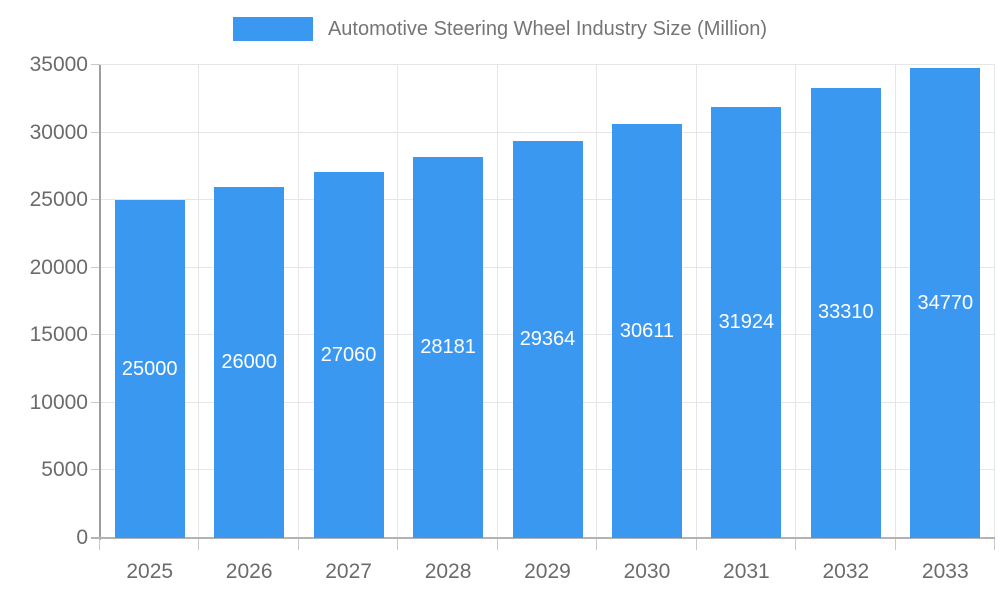  What do you see at coordinates (448, 571) in the screenshot?
I see `x-tick-label: 2028` at bounding box center [448, 571].